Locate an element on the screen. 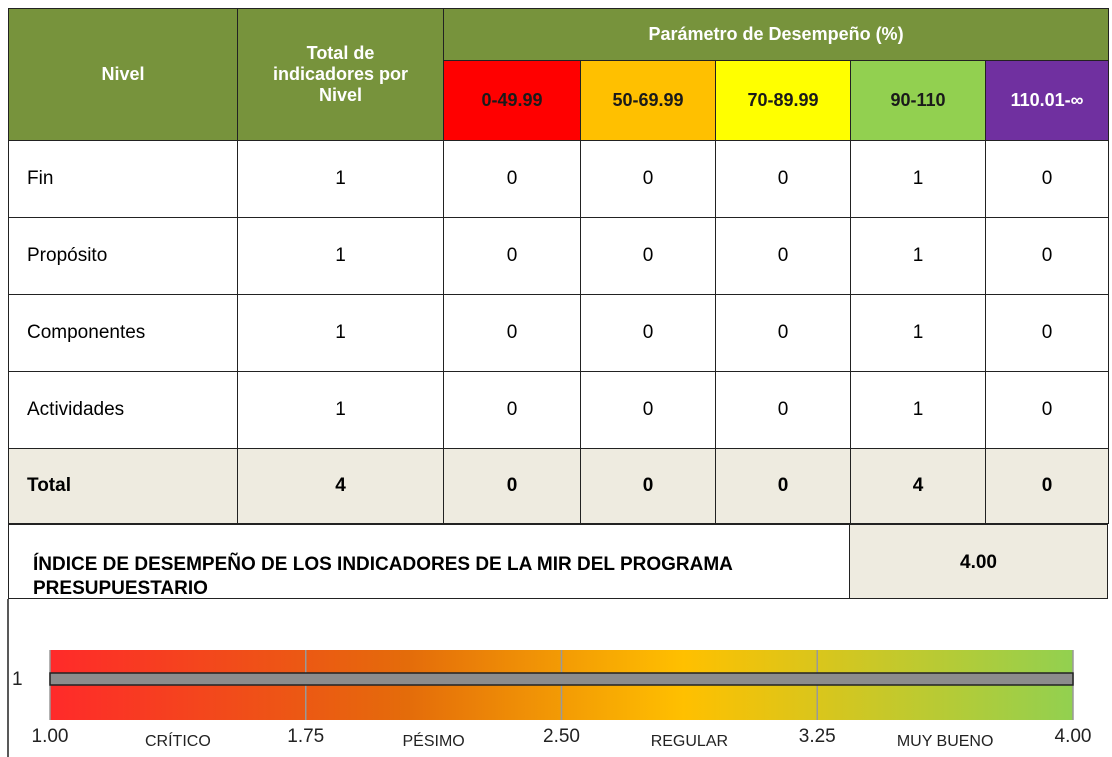  x-tick-label: 1.75 is located at coordinates (305, 736).